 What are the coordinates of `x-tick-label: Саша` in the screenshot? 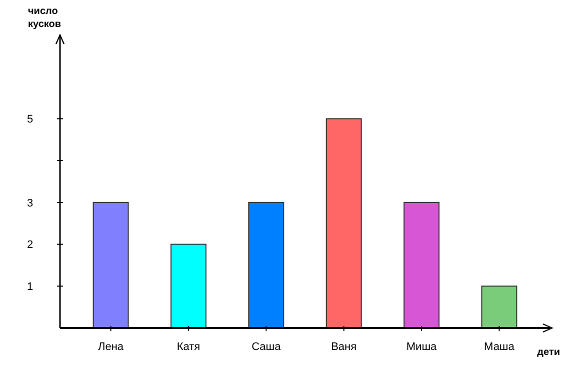 It's located at (267, 347).